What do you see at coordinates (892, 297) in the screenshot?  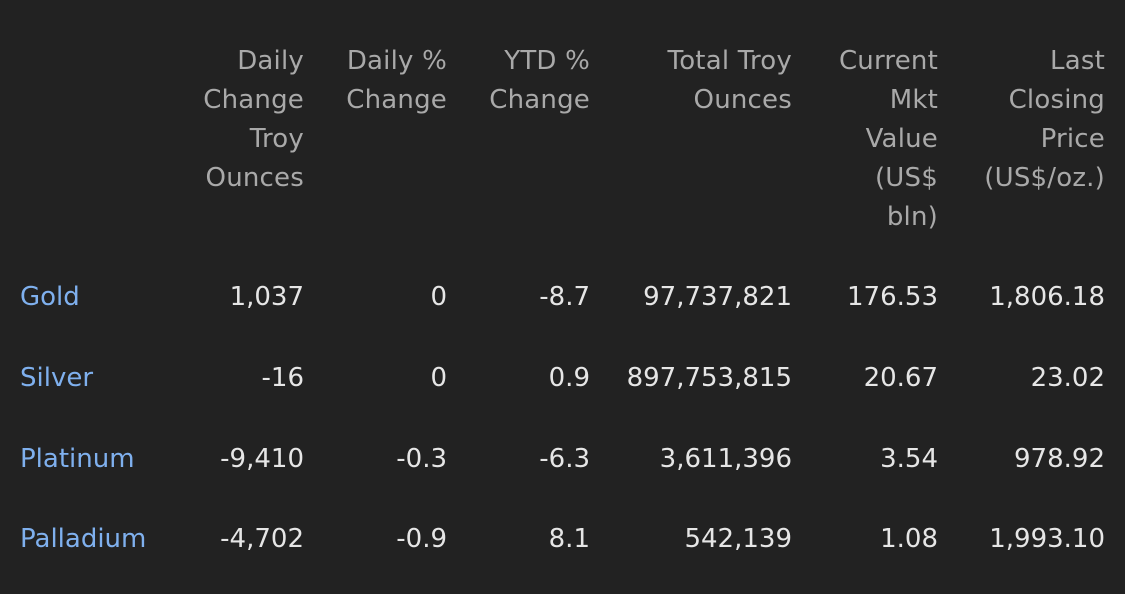 I see `cell-current-mkt-value: 176.53` at bounding box center [892, 297].